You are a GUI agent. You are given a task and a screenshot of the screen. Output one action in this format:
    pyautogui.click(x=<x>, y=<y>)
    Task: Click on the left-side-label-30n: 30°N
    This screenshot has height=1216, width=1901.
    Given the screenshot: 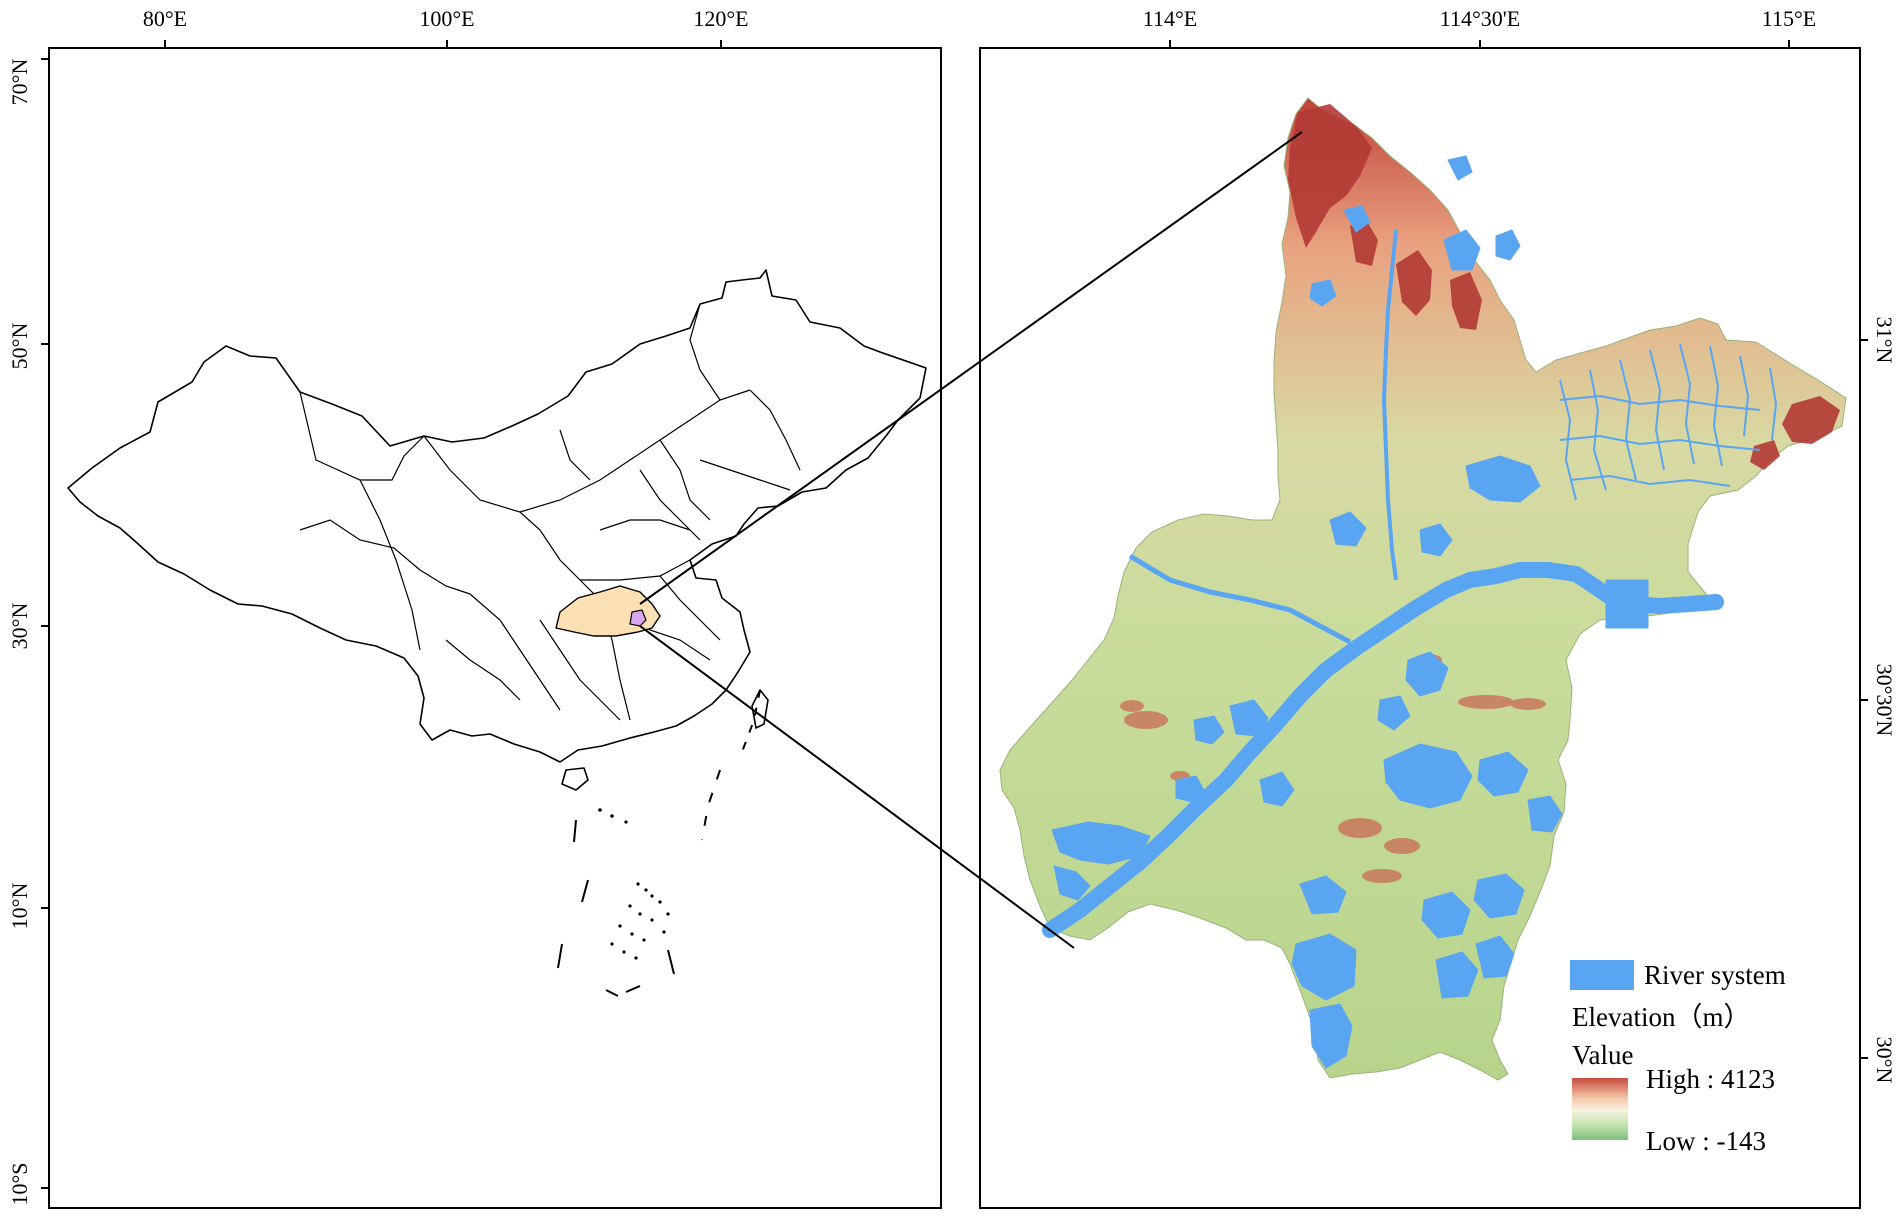 What is the action you would take?
    pyautogui.click(x=20, y=626)
    